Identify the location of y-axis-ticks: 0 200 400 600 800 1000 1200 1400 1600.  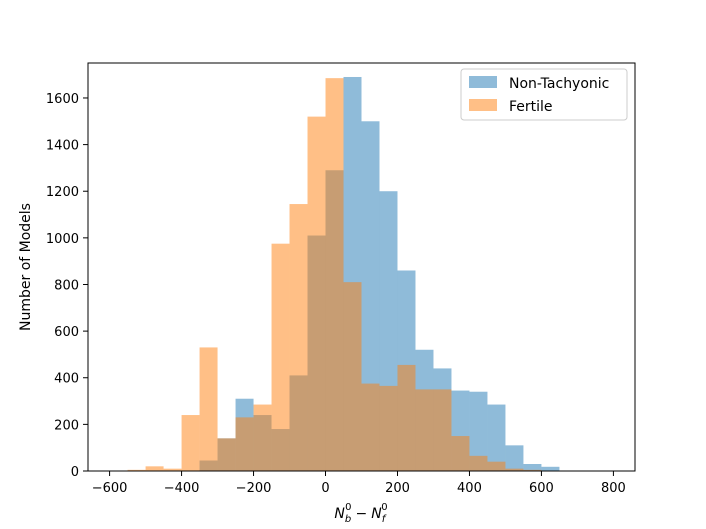
(67, 286).